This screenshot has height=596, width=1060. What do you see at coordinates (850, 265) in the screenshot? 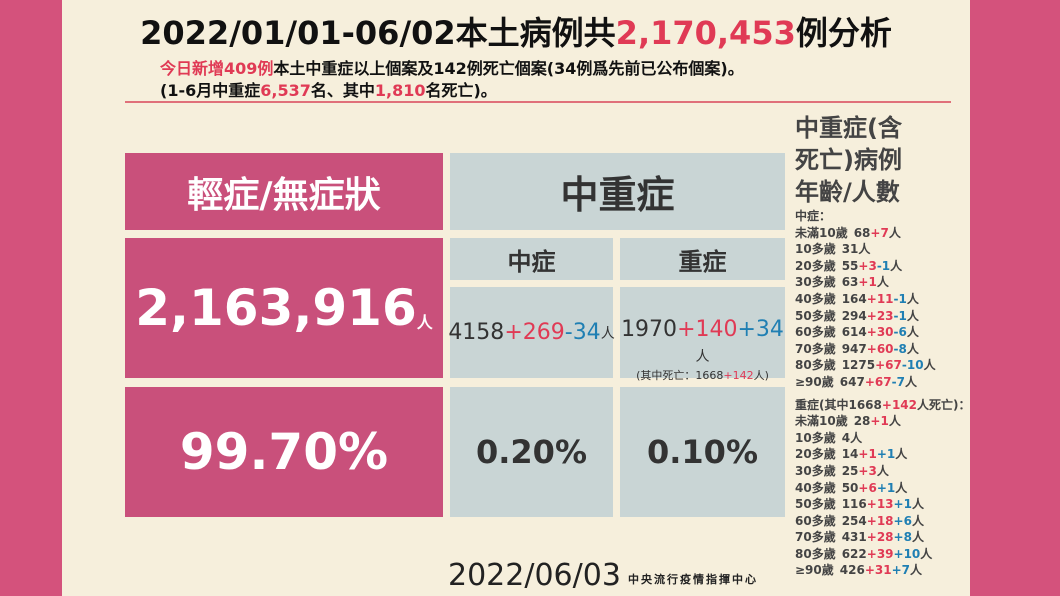
I see `count: 55` at bounding box center [850, 265].